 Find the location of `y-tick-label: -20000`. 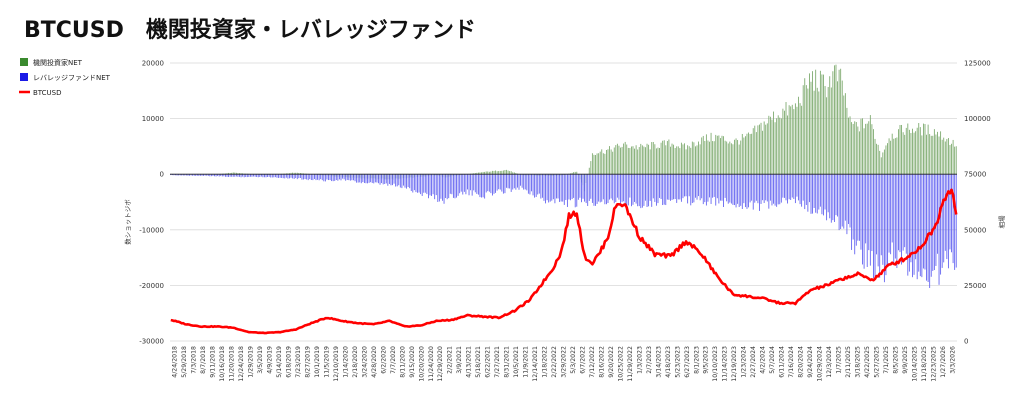

y-tick-label: -20000 is located at coordinates (151, 286).